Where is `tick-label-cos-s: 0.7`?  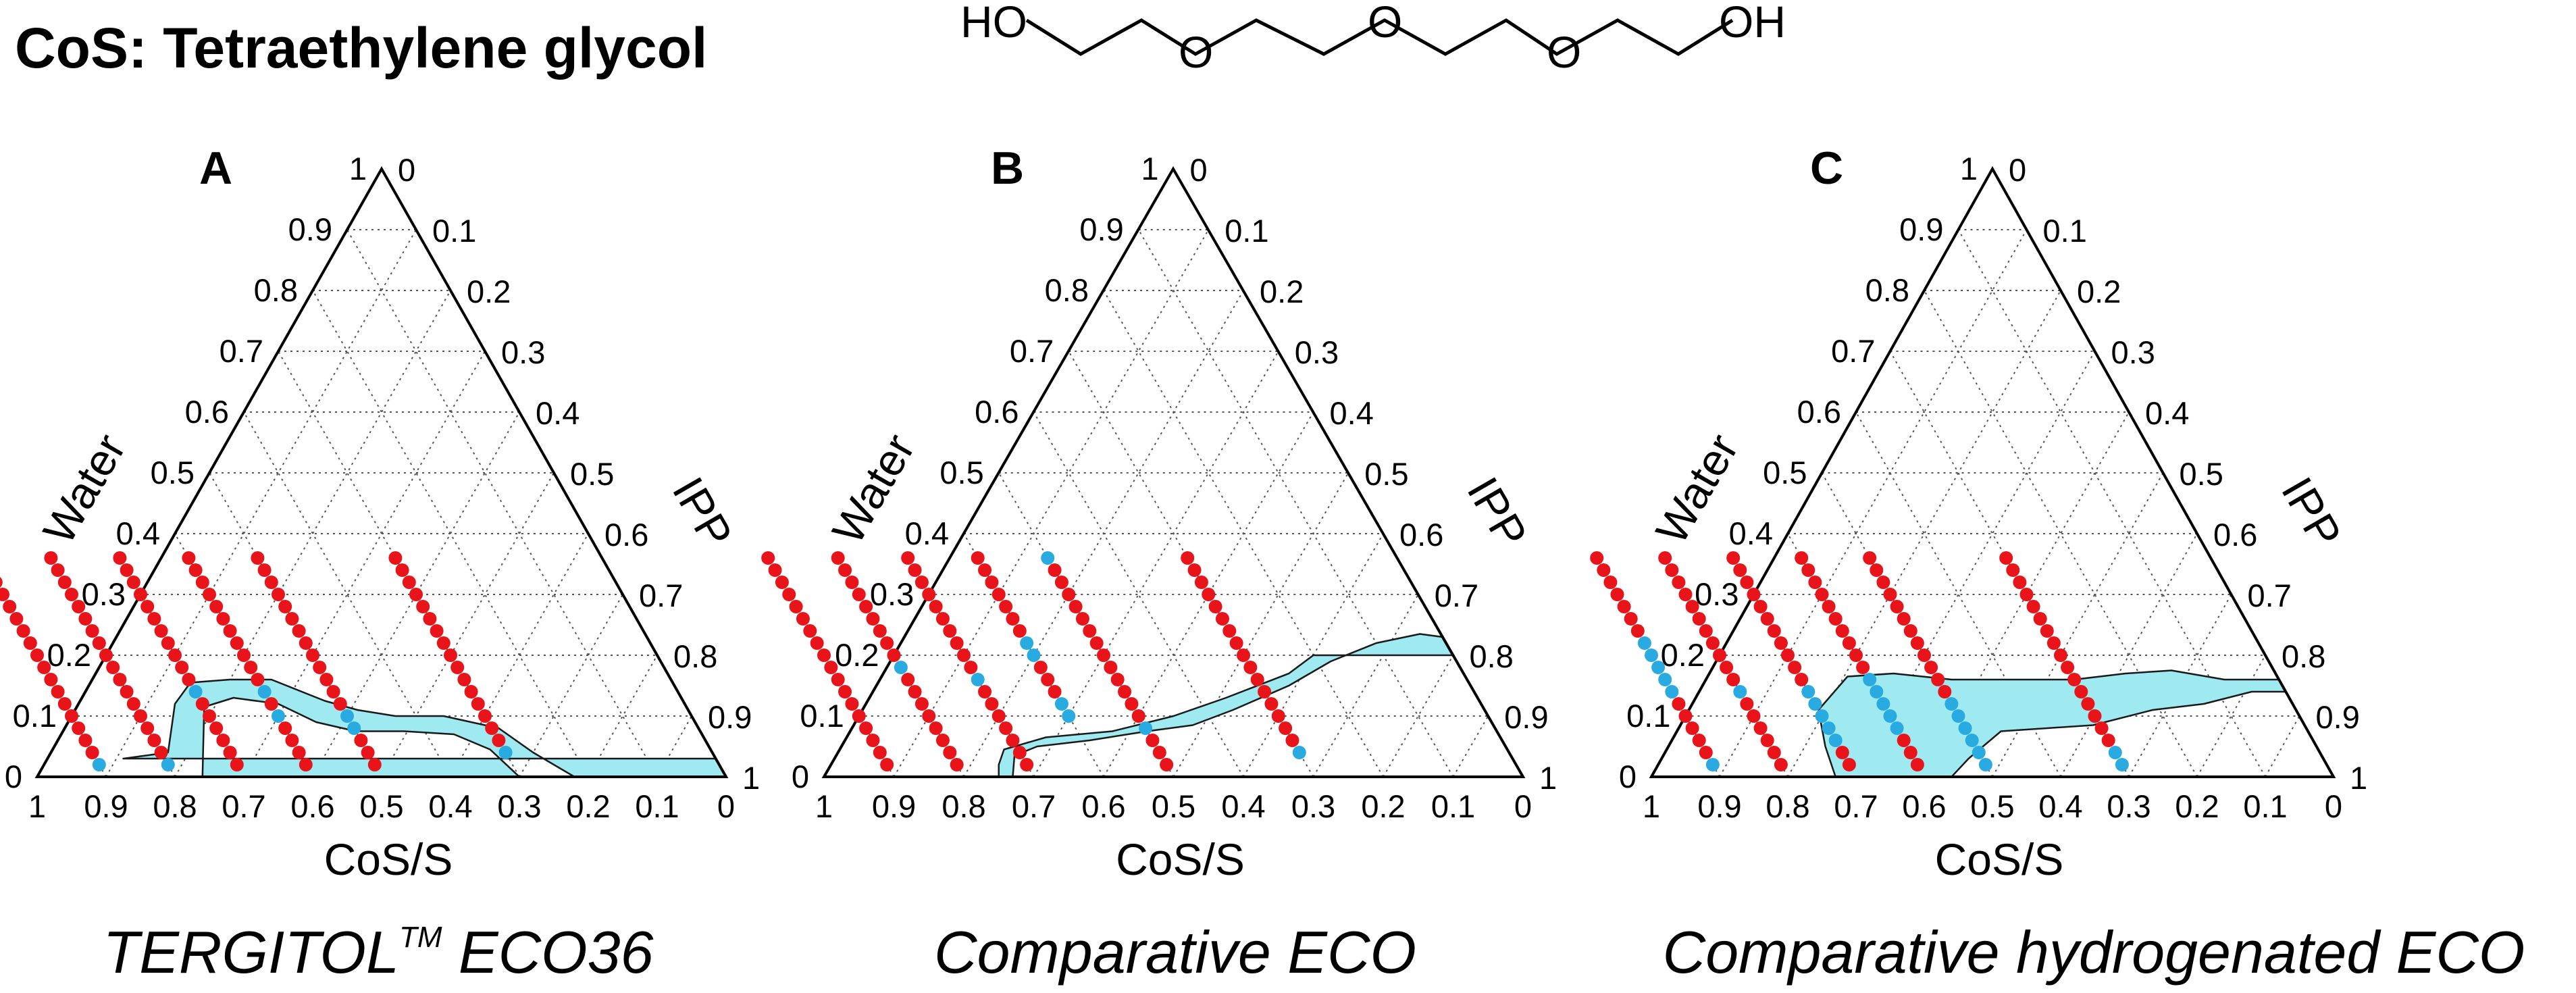 tick-label-cos-s: 0.7 is located at coordinates (1856, 806).